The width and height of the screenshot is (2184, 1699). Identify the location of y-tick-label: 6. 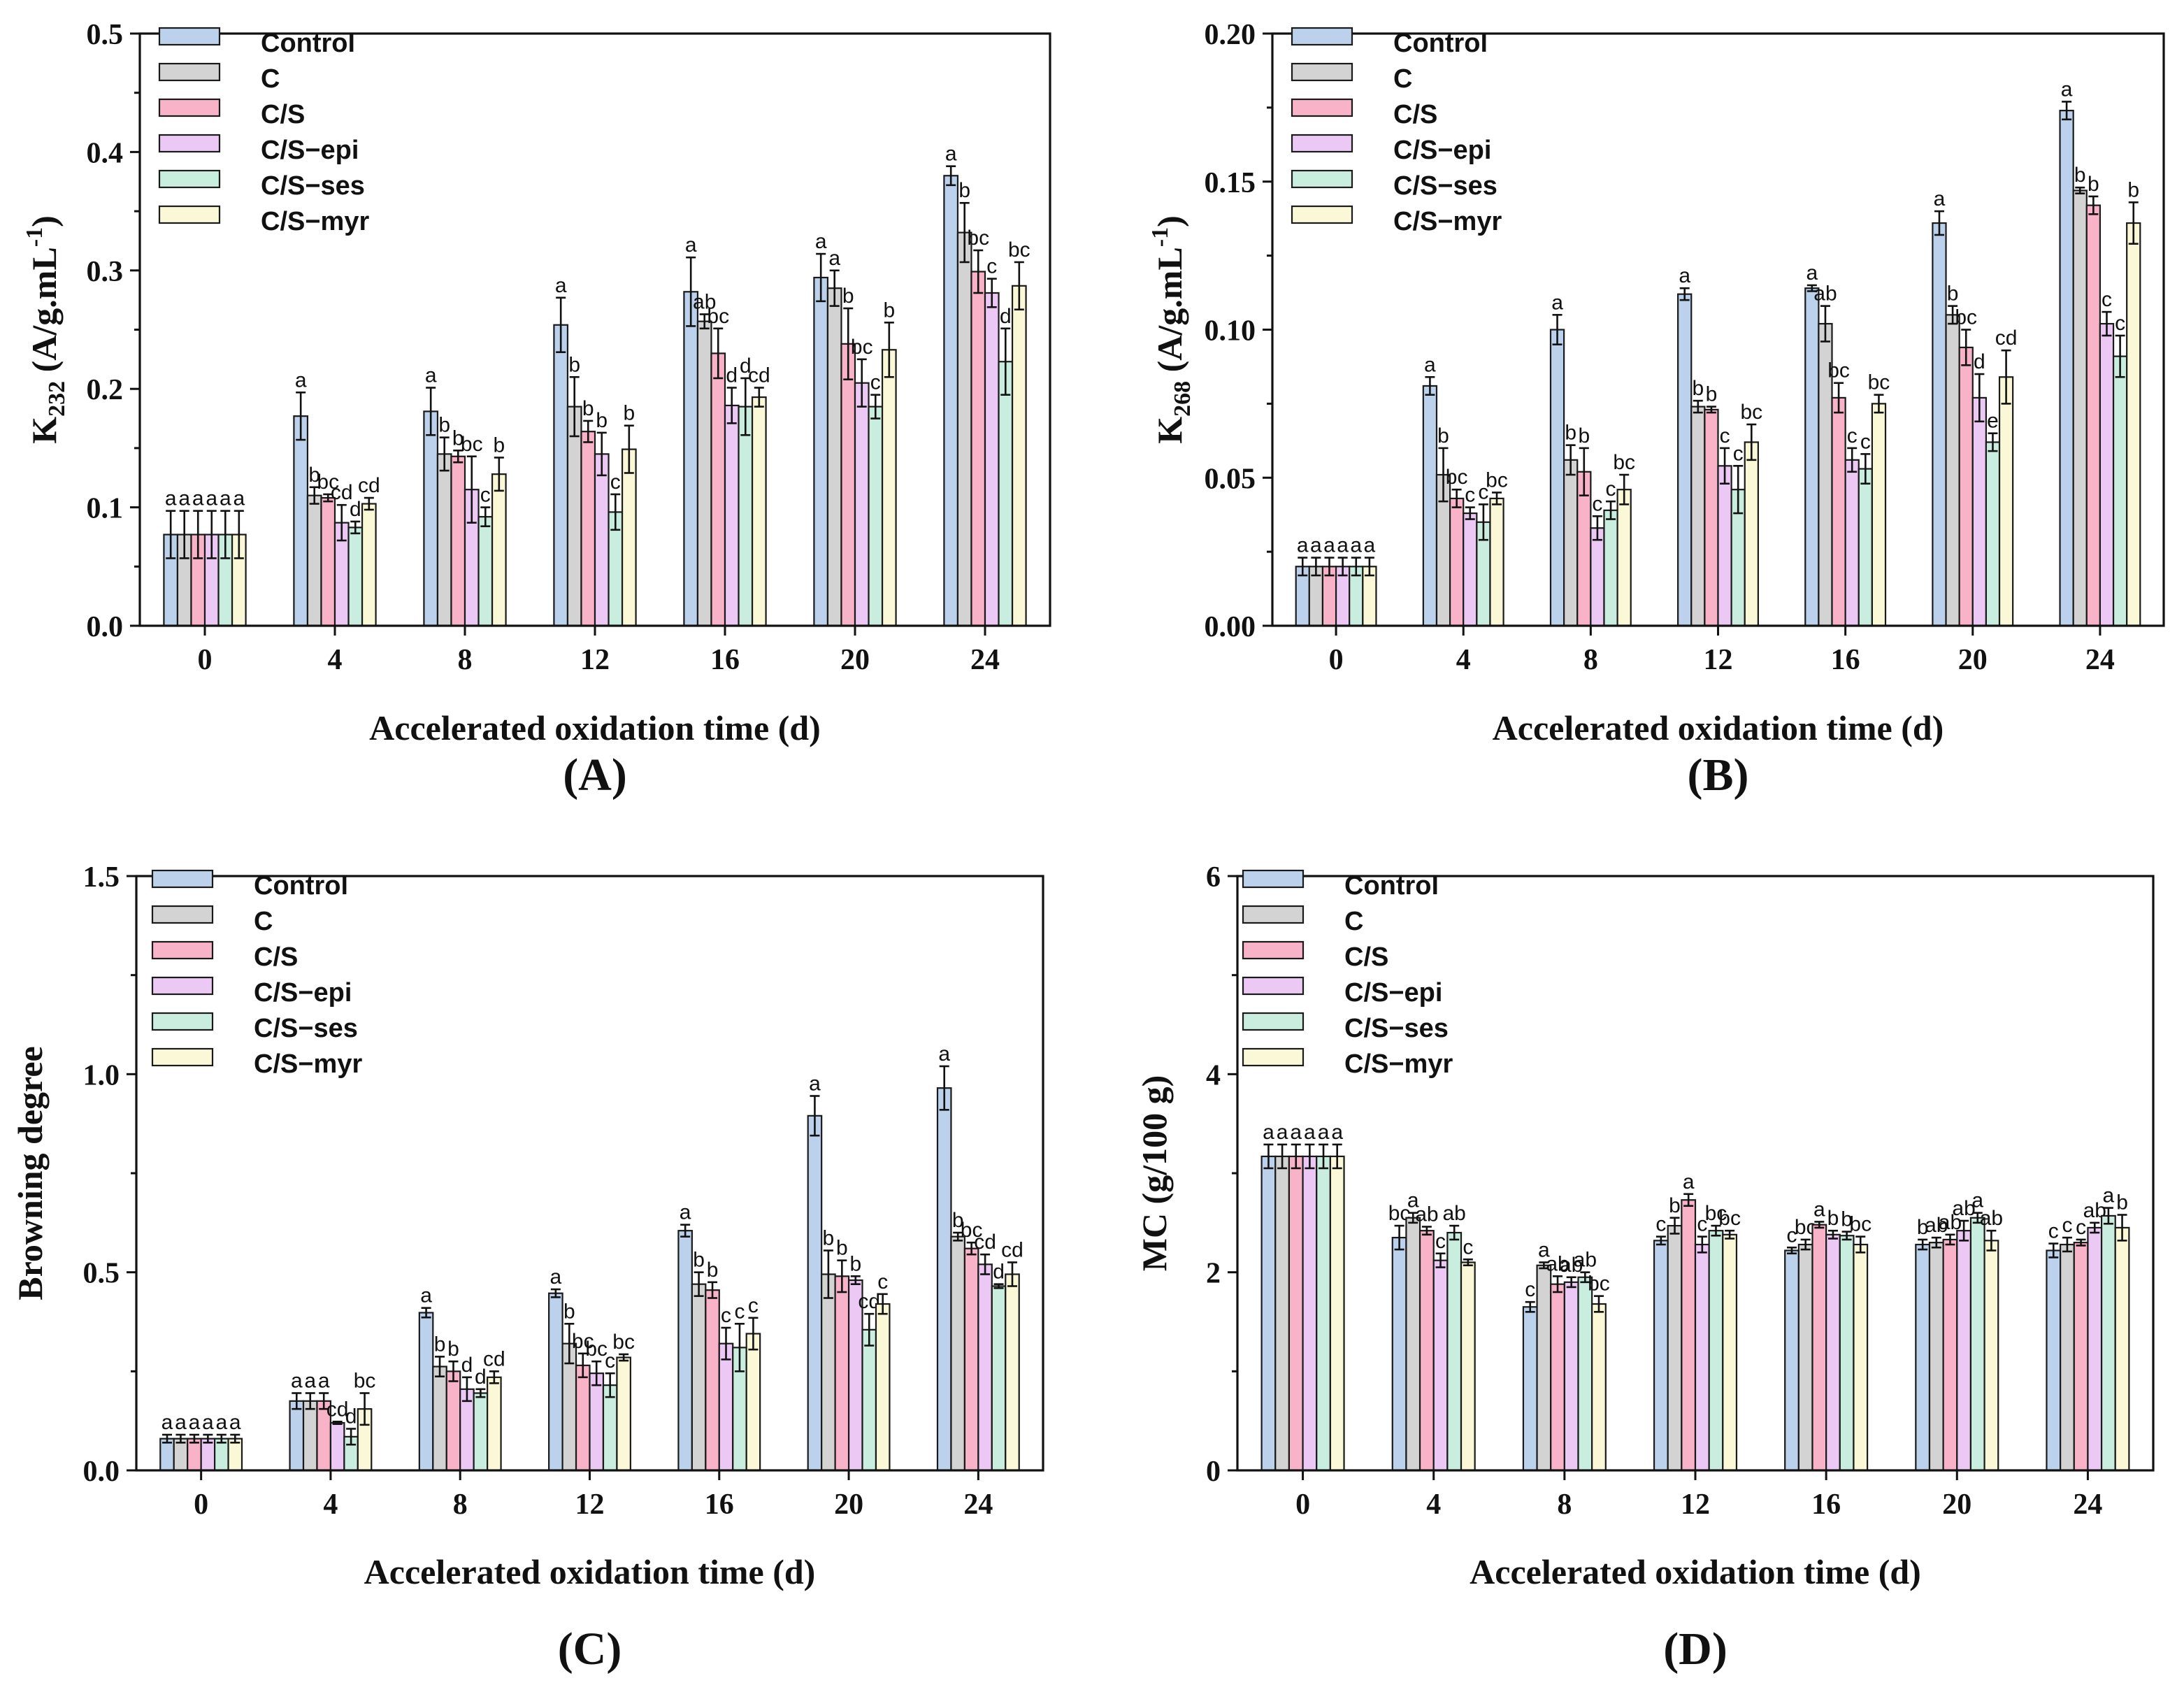
(1213, 878).